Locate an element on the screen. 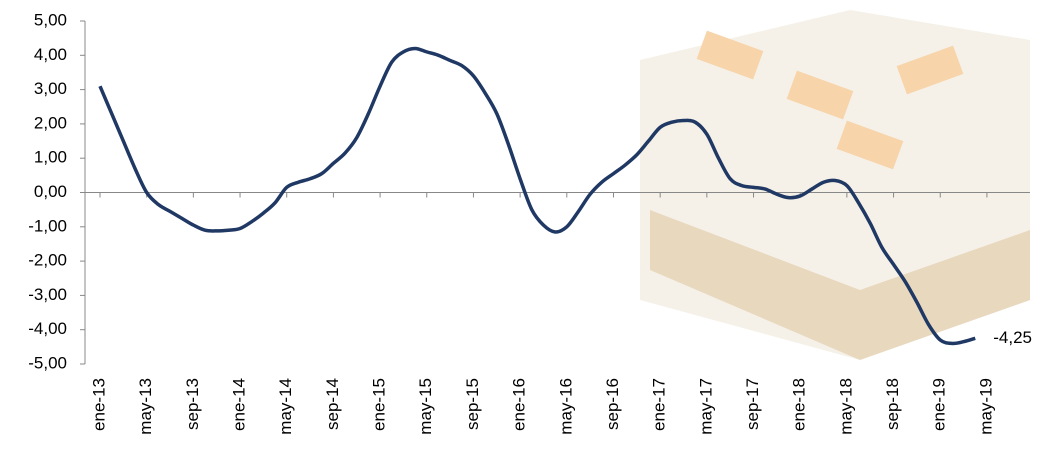 This screenshot has width=1056, height=461. y-tick-label: 2,00 is located at coordinates (50, 122).